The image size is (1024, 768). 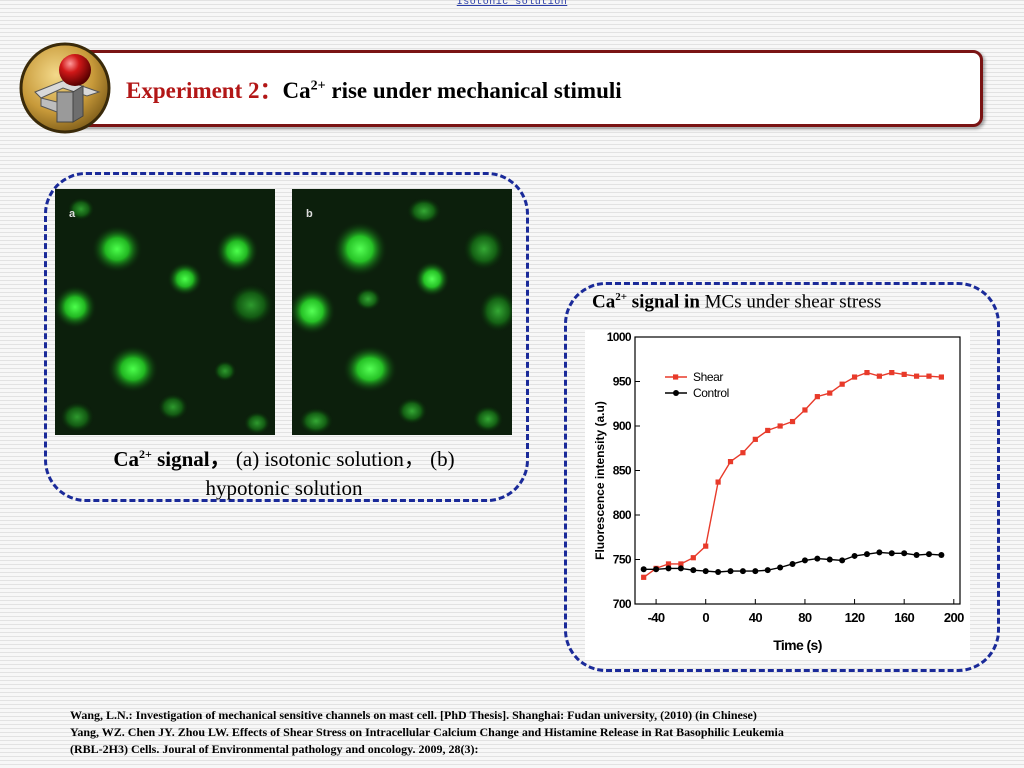 I want to click on caption-ion: Ca, so click(x=126, y=459).